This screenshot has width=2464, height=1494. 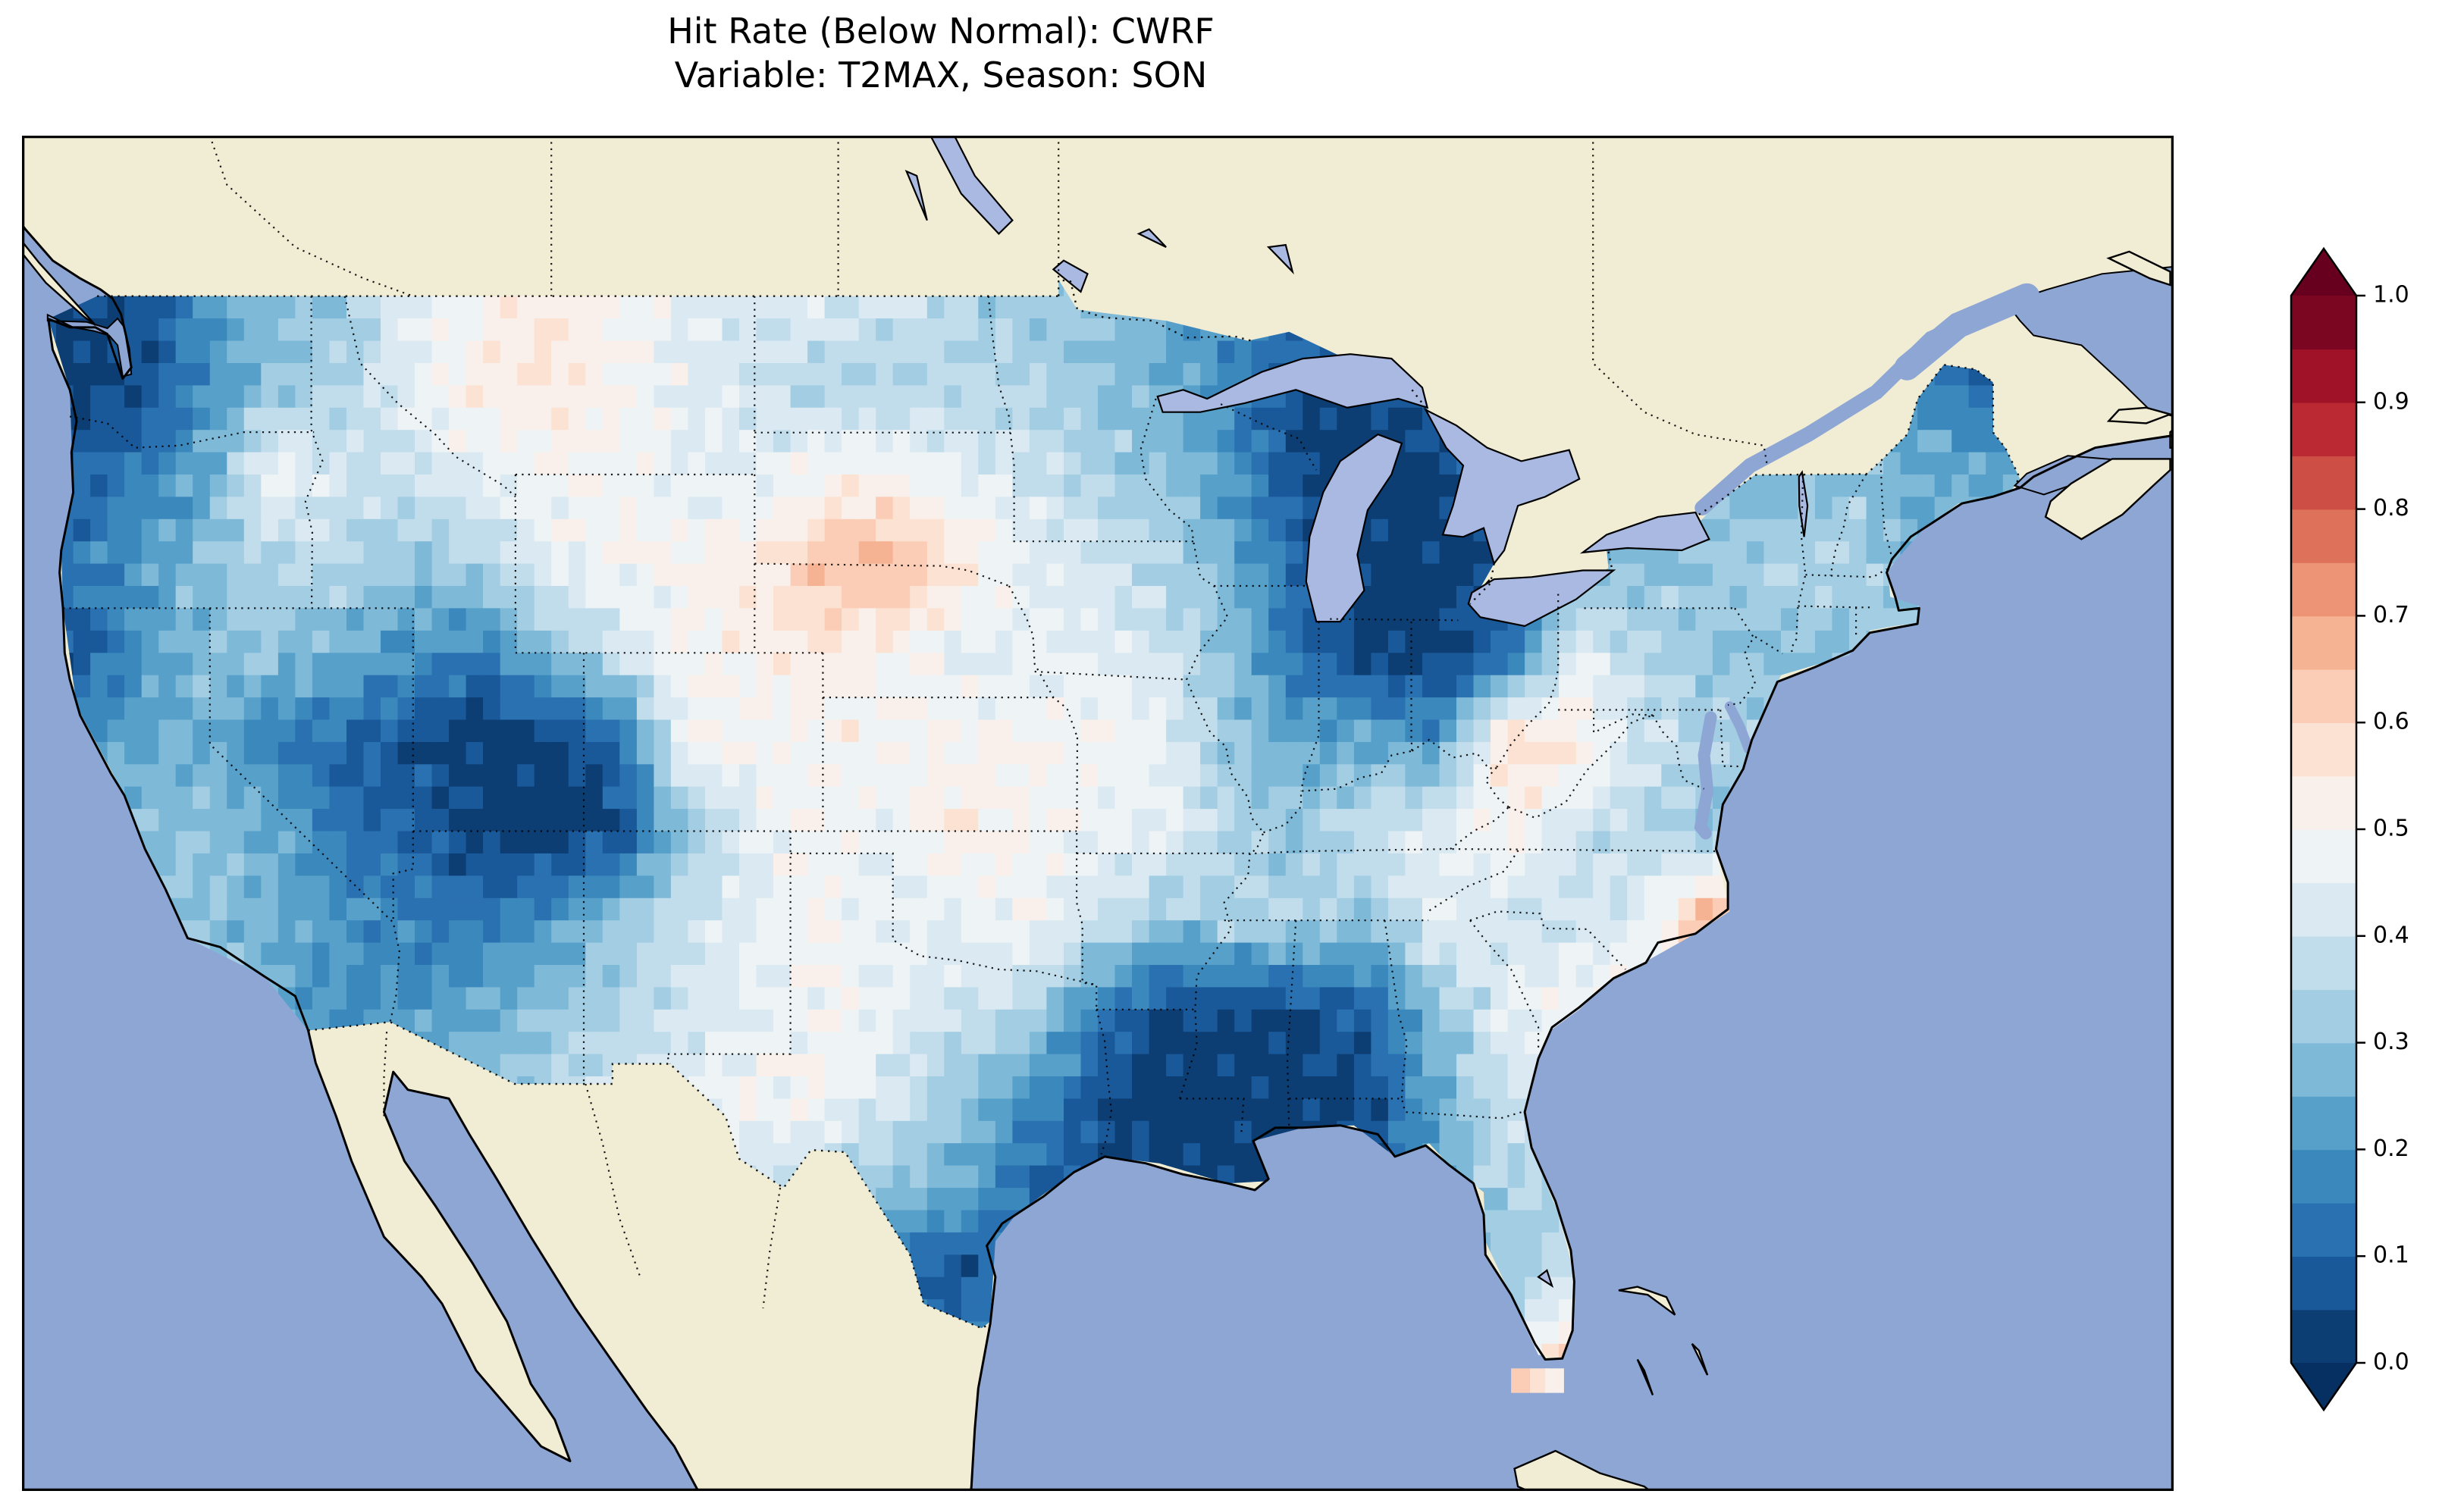 I want to click on colorbar-tick-label: 0.7, so click(x=2391, y=615).